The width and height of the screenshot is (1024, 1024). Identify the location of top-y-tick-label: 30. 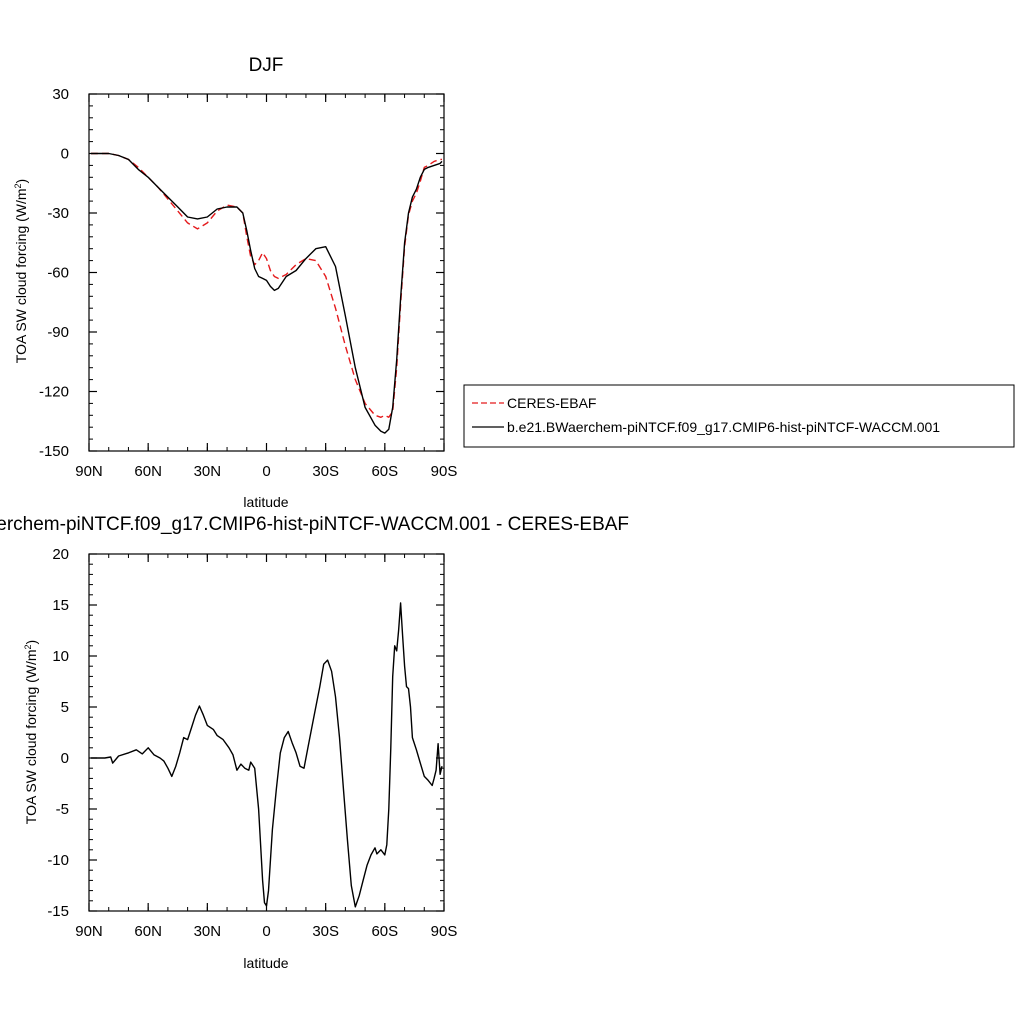
(60, 94).